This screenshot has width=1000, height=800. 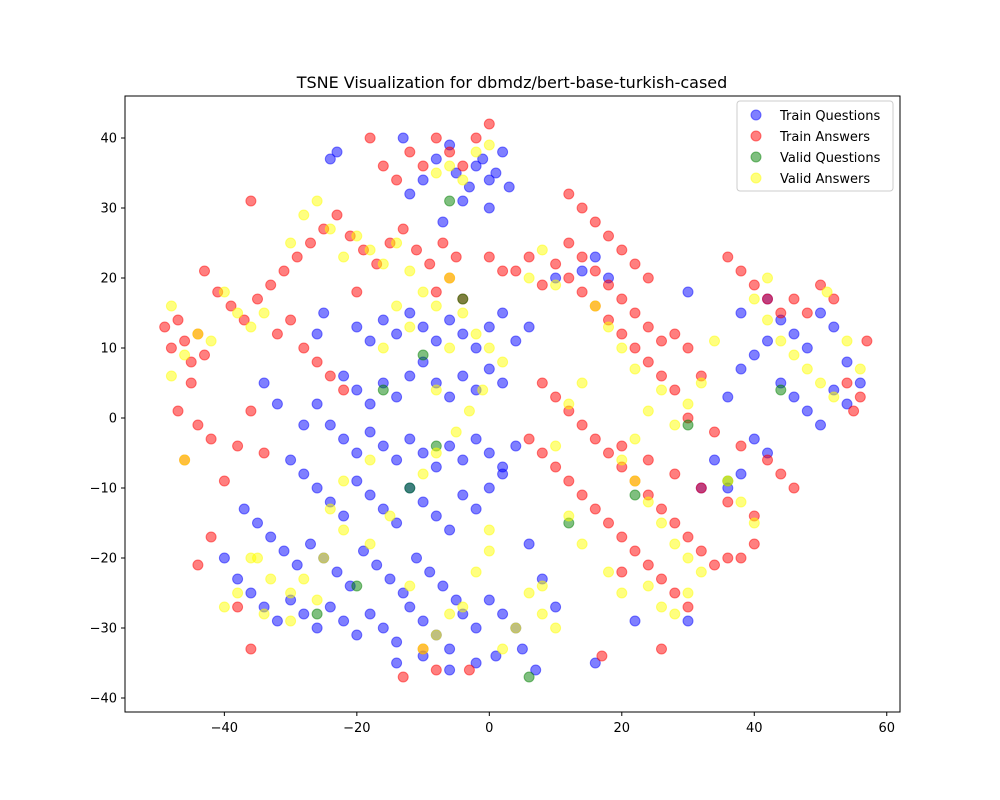 I want to click on legend-marker, so click(x=756, y=136).